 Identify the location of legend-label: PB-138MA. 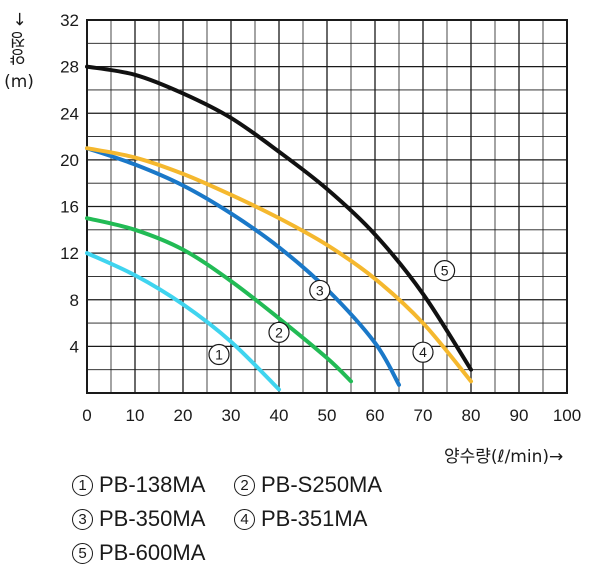
(152, 484).